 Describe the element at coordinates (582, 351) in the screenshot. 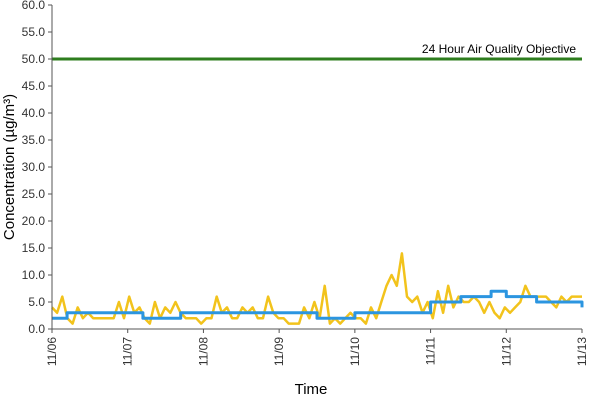

I see `x-tick-label: 11/13` at that location.